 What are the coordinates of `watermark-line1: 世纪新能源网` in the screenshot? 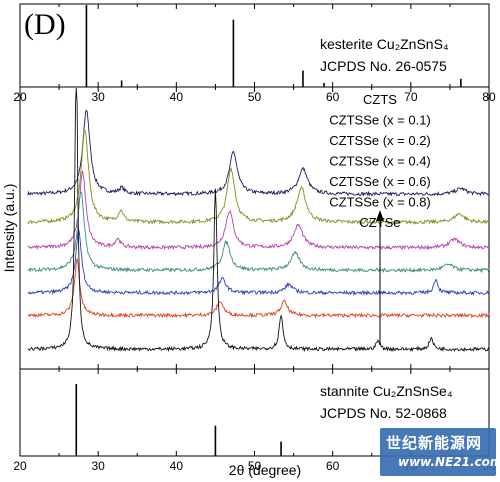 It's located at (434, 443).